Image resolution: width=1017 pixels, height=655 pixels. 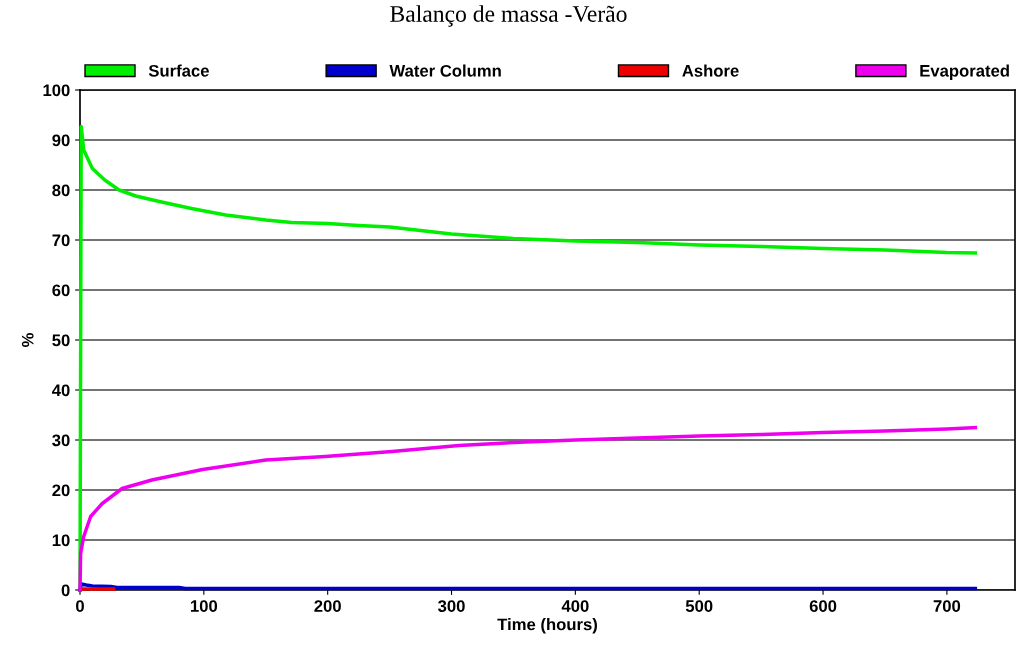 What do you see at coordinates (61, 490) in the screenshot?
I see `y-tick-label: 20` at bounding box center [61, 490].